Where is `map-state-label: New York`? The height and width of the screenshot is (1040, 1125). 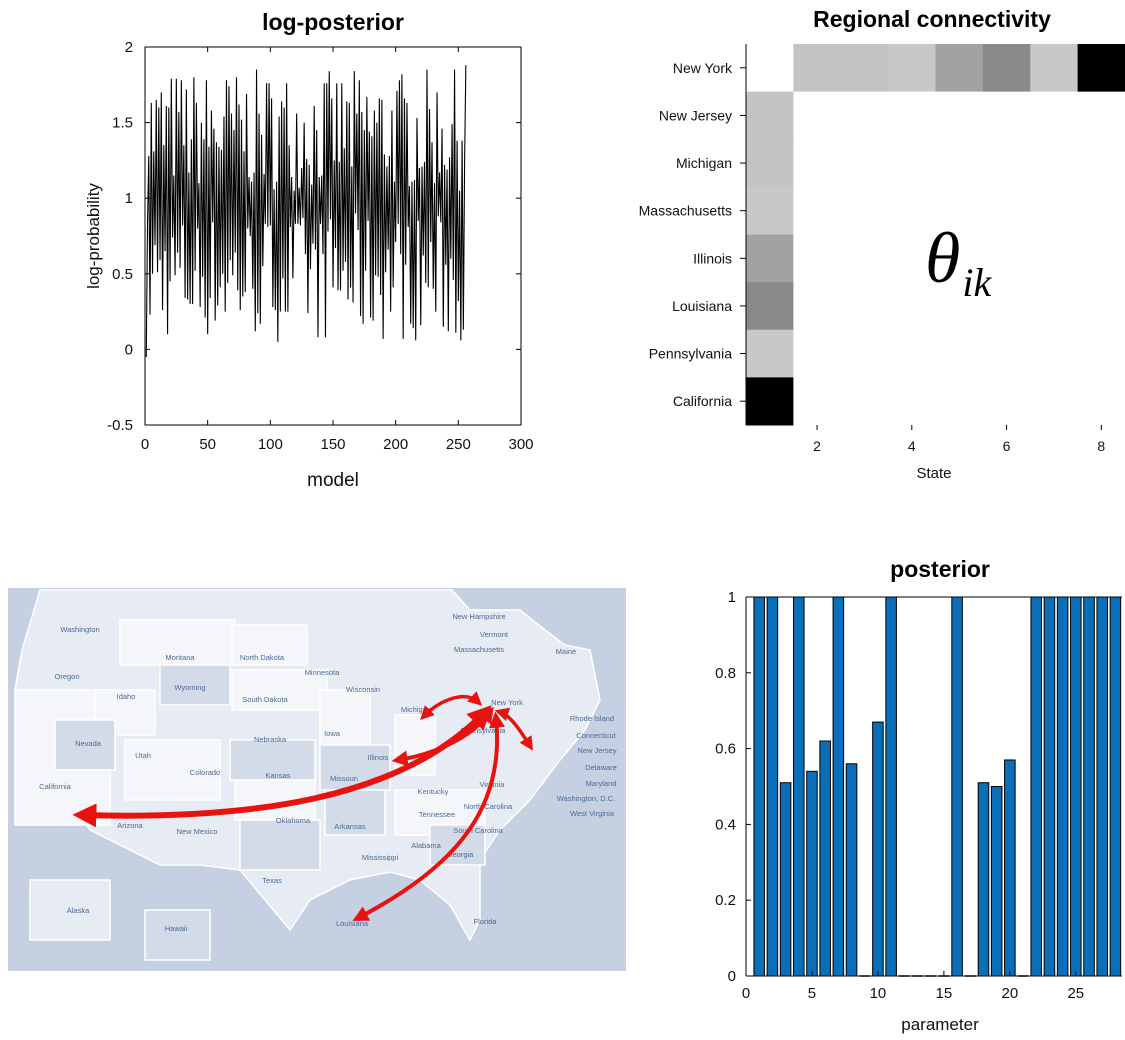 map-state-label: New York is located at coordinates (507, 702).